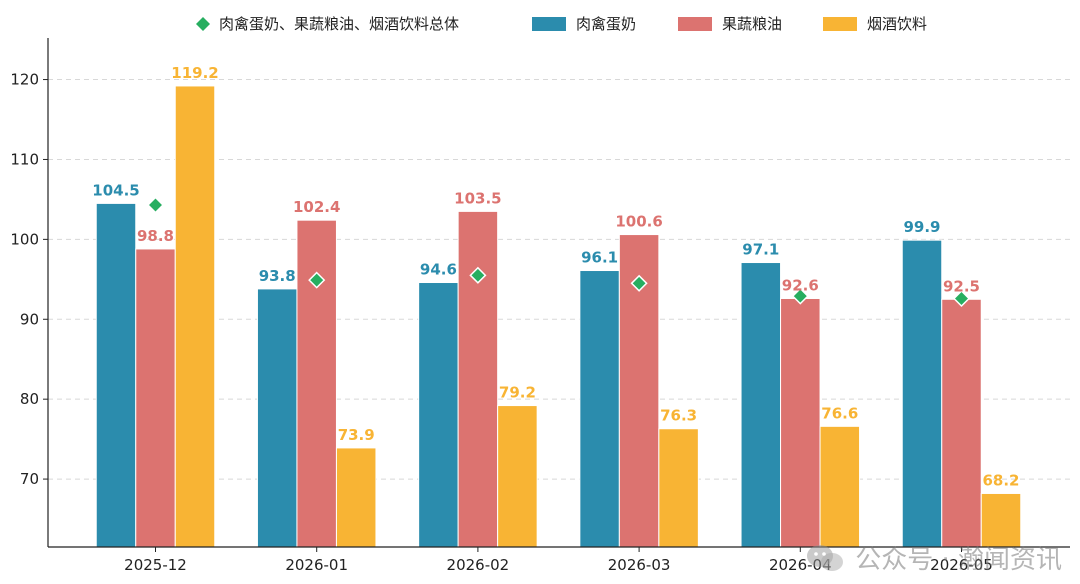  I want to click on watermark-text: 公众号 · 瀚闻资讯, so click(958, 560).